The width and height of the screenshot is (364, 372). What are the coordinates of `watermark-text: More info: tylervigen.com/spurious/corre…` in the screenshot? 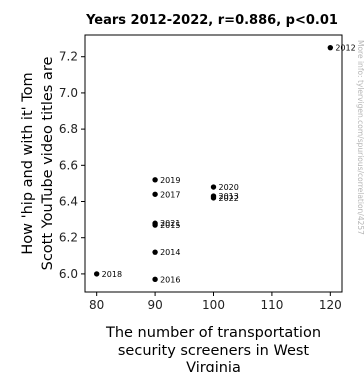 It's located at (360, 137).